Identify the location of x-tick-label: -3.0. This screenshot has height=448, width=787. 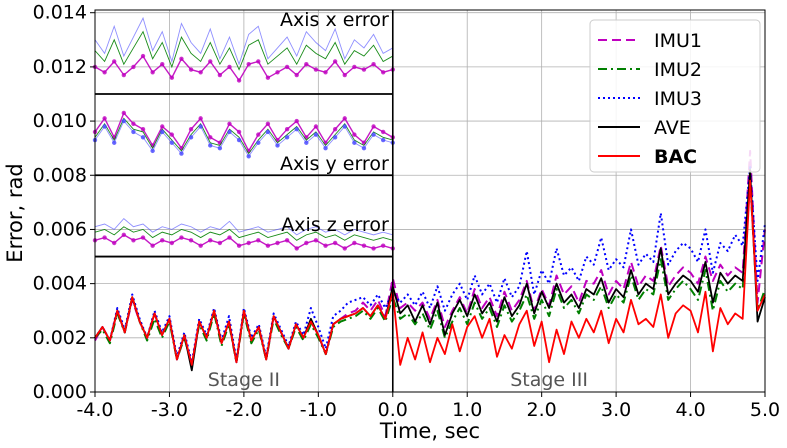
(169, 410).